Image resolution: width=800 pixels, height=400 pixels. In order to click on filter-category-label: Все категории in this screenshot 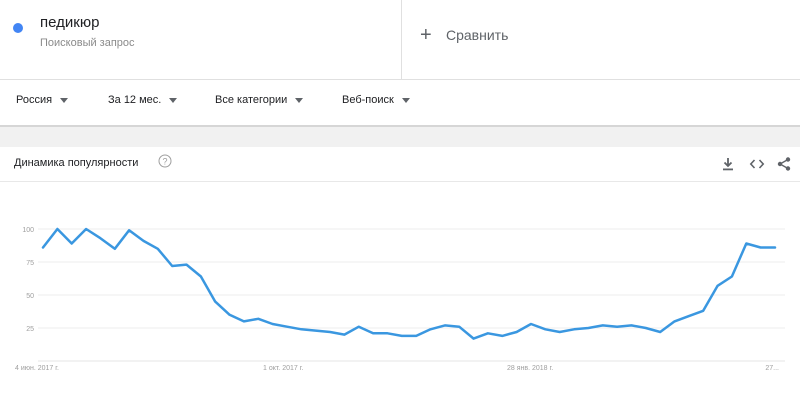, I will do `click(251, 100)`.